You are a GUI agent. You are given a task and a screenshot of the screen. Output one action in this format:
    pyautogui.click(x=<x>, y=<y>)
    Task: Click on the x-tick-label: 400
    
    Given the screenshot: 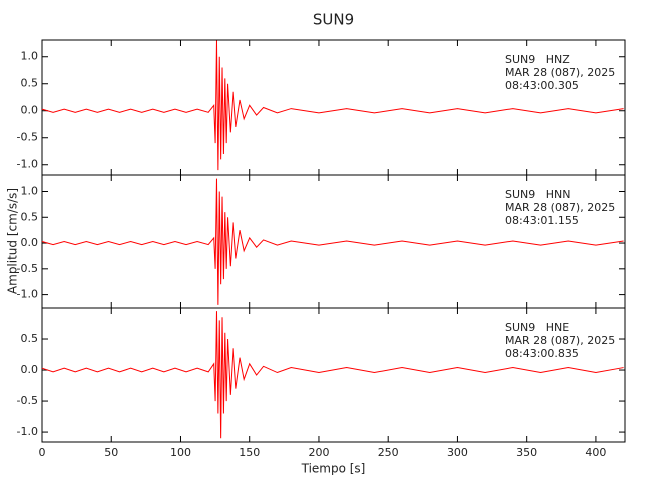 What is the action you would take?
    pyautogui.click(x=595, y=452)
    